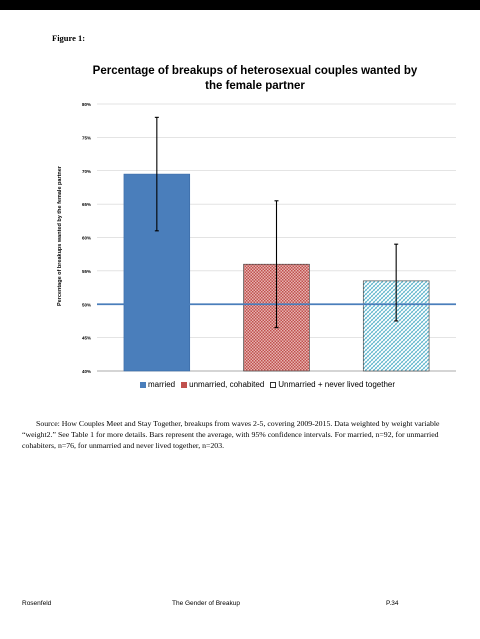 The image size is (480, 639). I want to click on legend-label-never-lived: Unmarried + never lived together, so click(337, 384).